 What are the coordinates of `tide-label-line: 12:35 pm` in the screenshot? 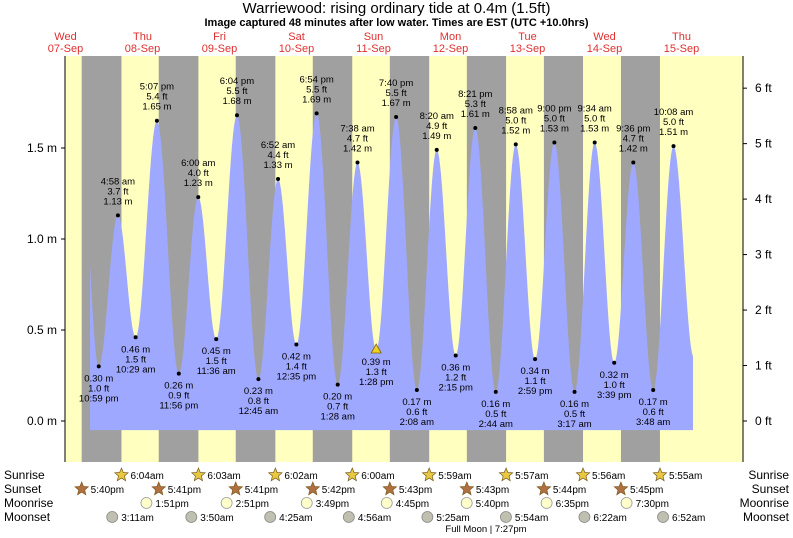 It's located at (297, 377).